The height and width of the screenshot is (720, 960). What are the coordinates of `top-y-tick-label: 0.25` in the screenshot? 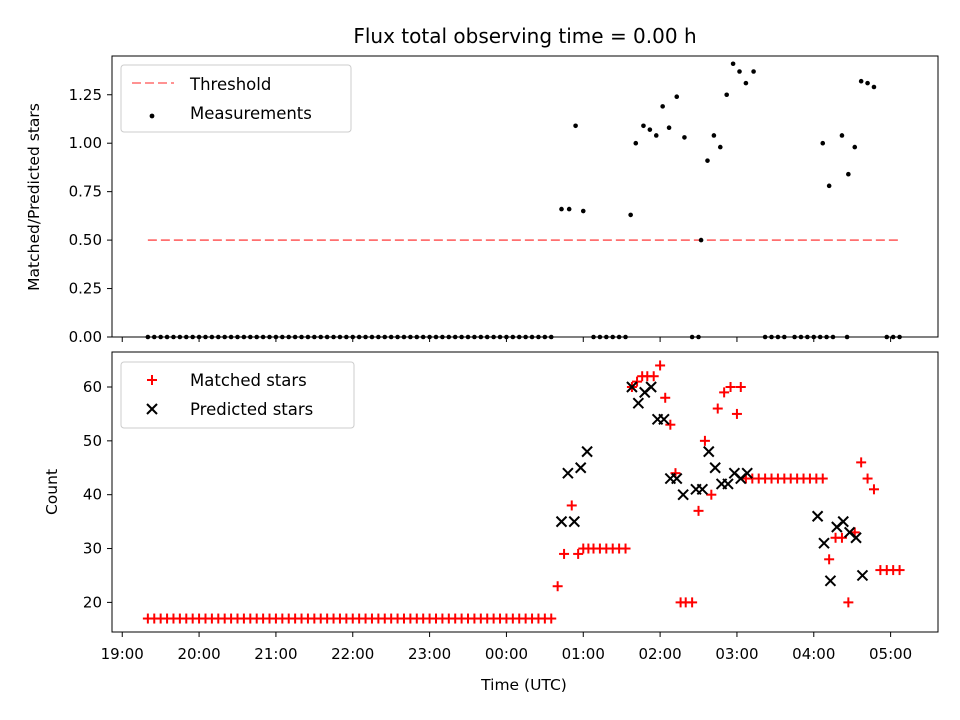 It's located at (85, 289).